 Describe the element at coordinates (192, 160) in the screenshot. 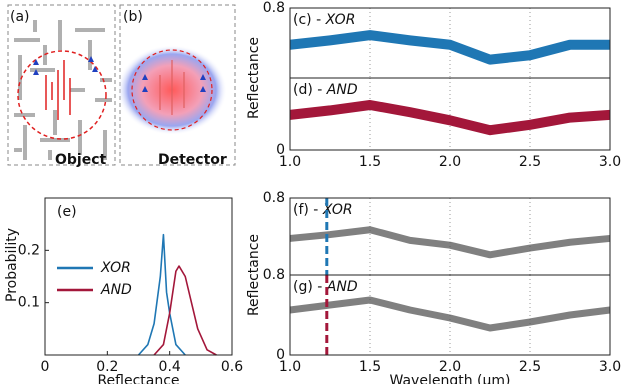

I see `panel-caption: Detector` at that location.